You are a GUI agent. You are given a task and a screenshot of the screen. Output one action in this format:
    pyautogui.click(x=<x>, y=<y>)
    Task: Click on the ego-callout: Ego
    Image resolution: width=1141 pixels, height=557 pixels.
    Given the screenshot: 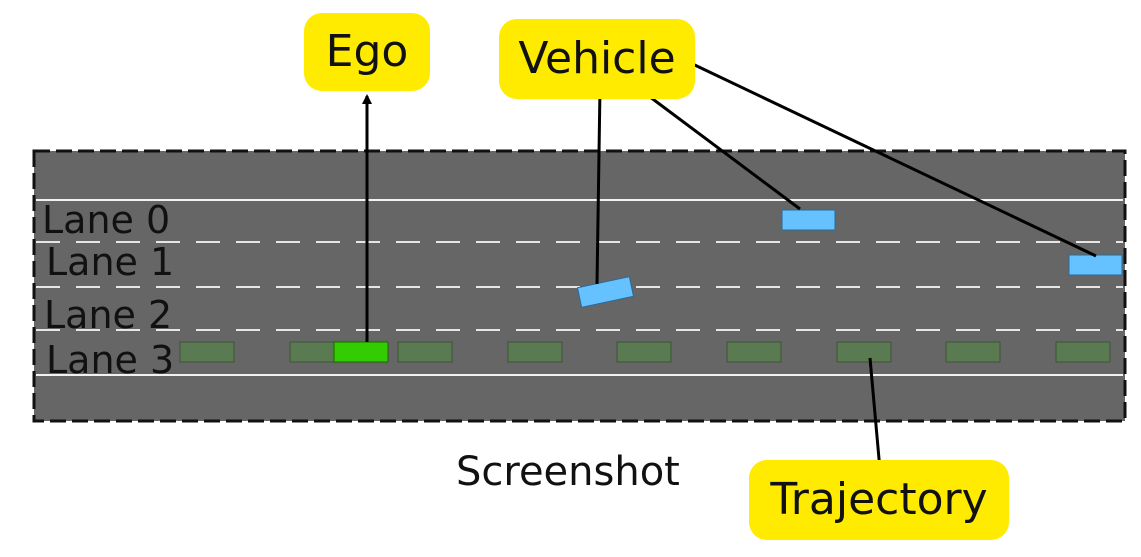 What is the action you would take?
    pyautogui.click(x=367, y=52)
    